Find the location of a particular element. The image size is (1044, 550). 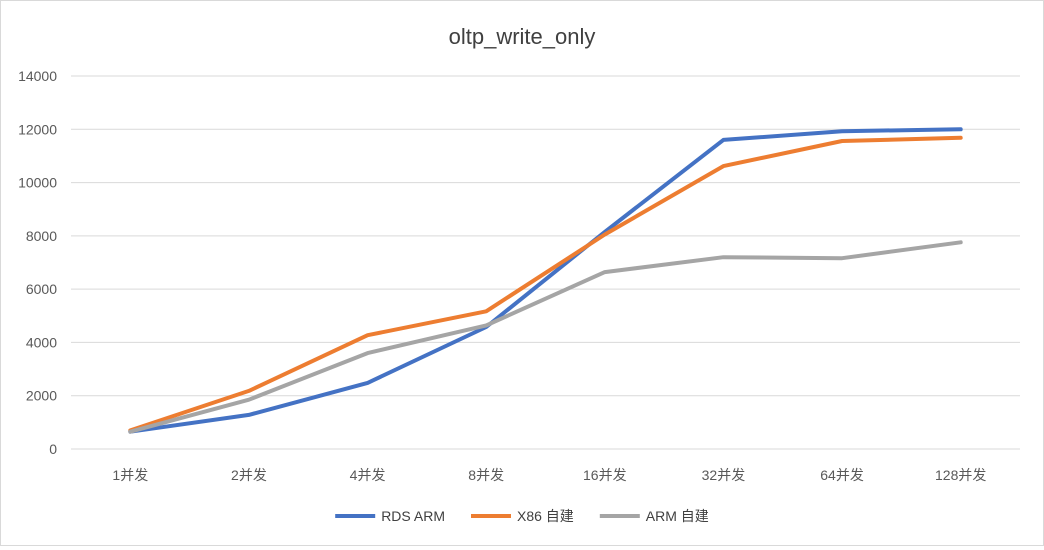

legend-label: ARM 自建 is located at coordinates (677, 516).